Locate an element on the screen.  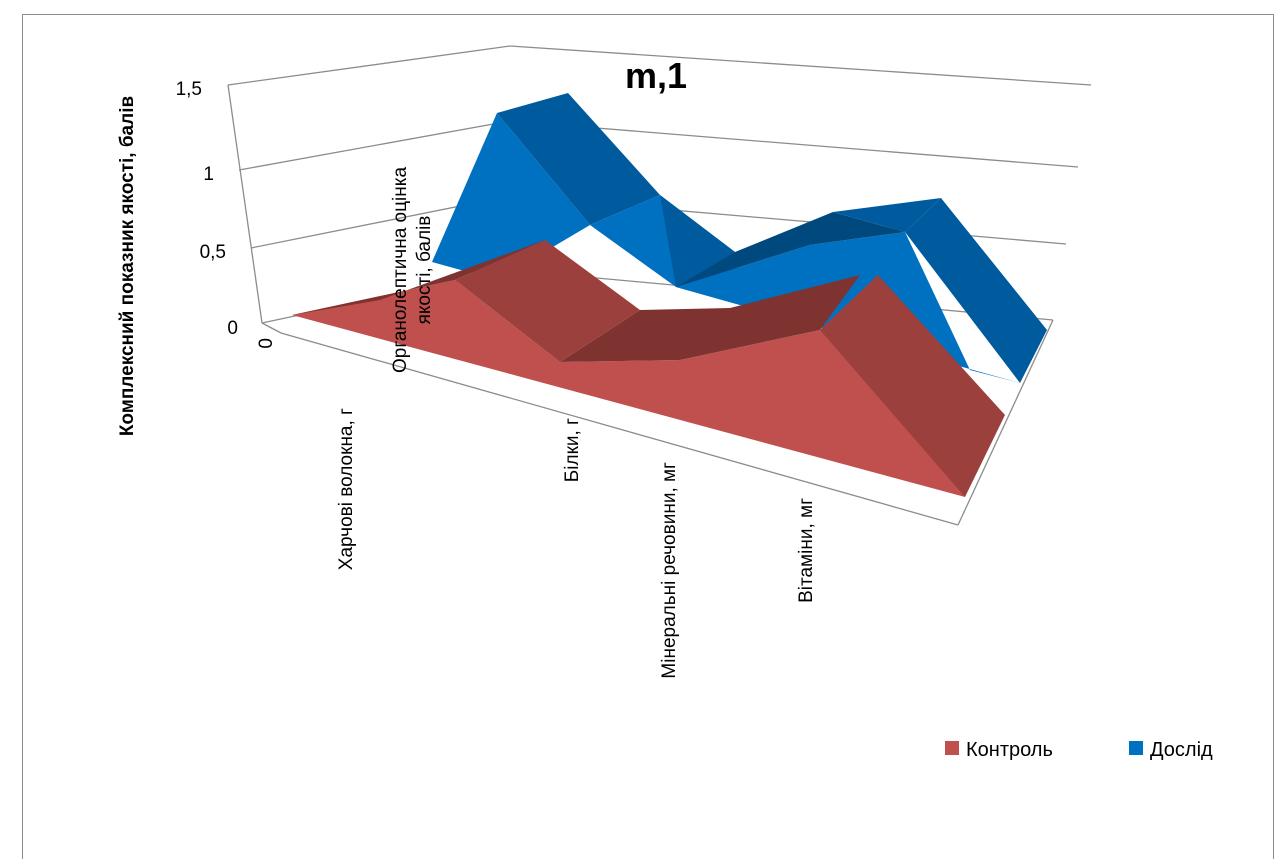
floor-front-edge is located at coordinates (619, 429).